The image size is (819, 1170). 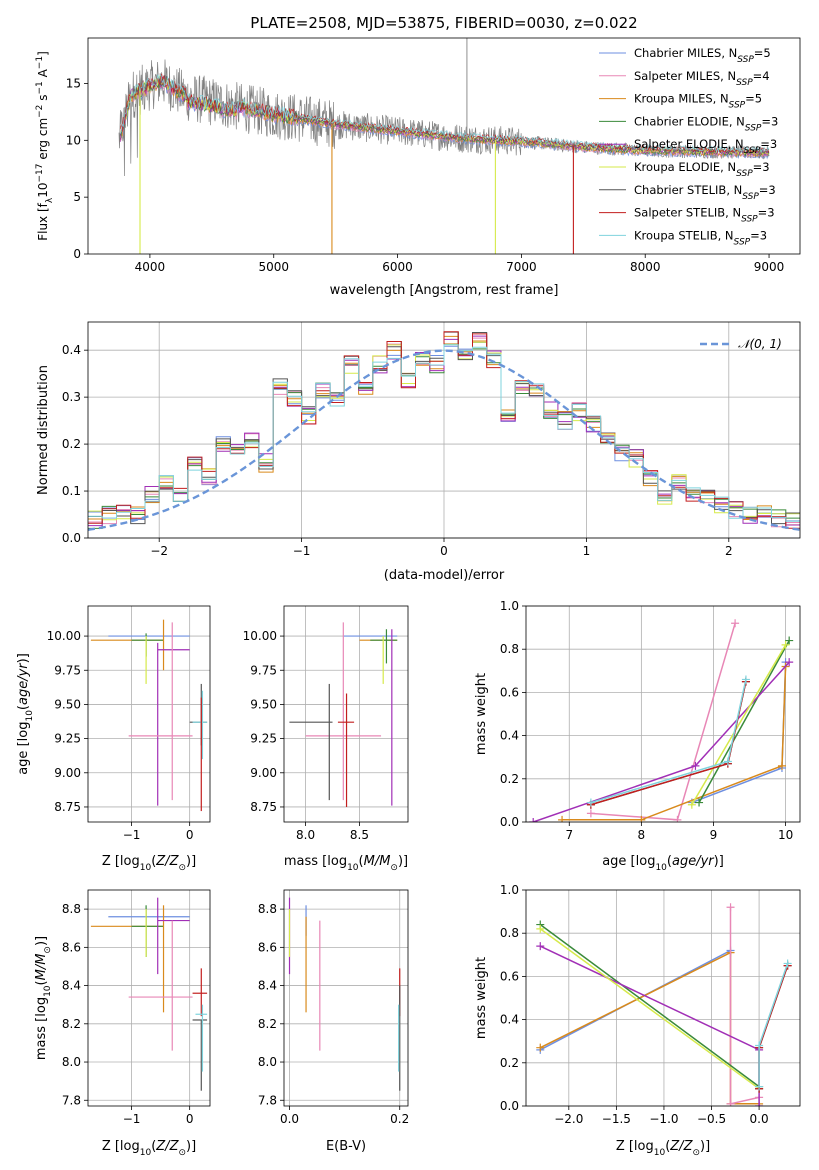 I want to click on label-part: Chabrier STELIB, N, so click(x=688, y=190).